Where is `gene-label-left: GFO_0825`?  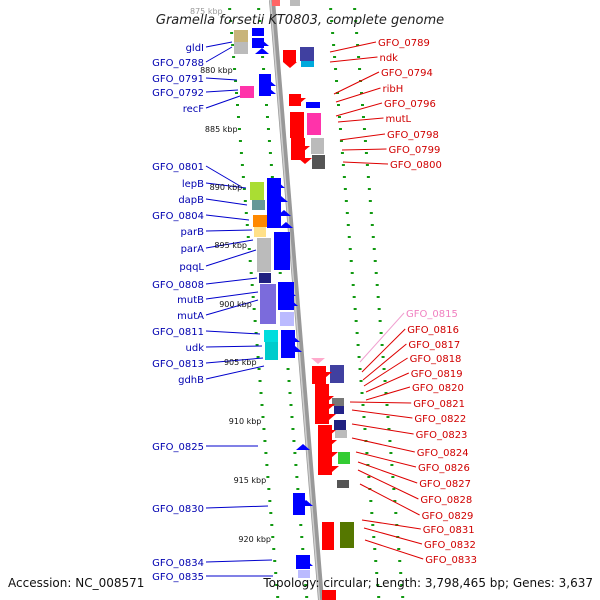
gene-label-left: GFO_0825 is located at coordinates (178, 447).